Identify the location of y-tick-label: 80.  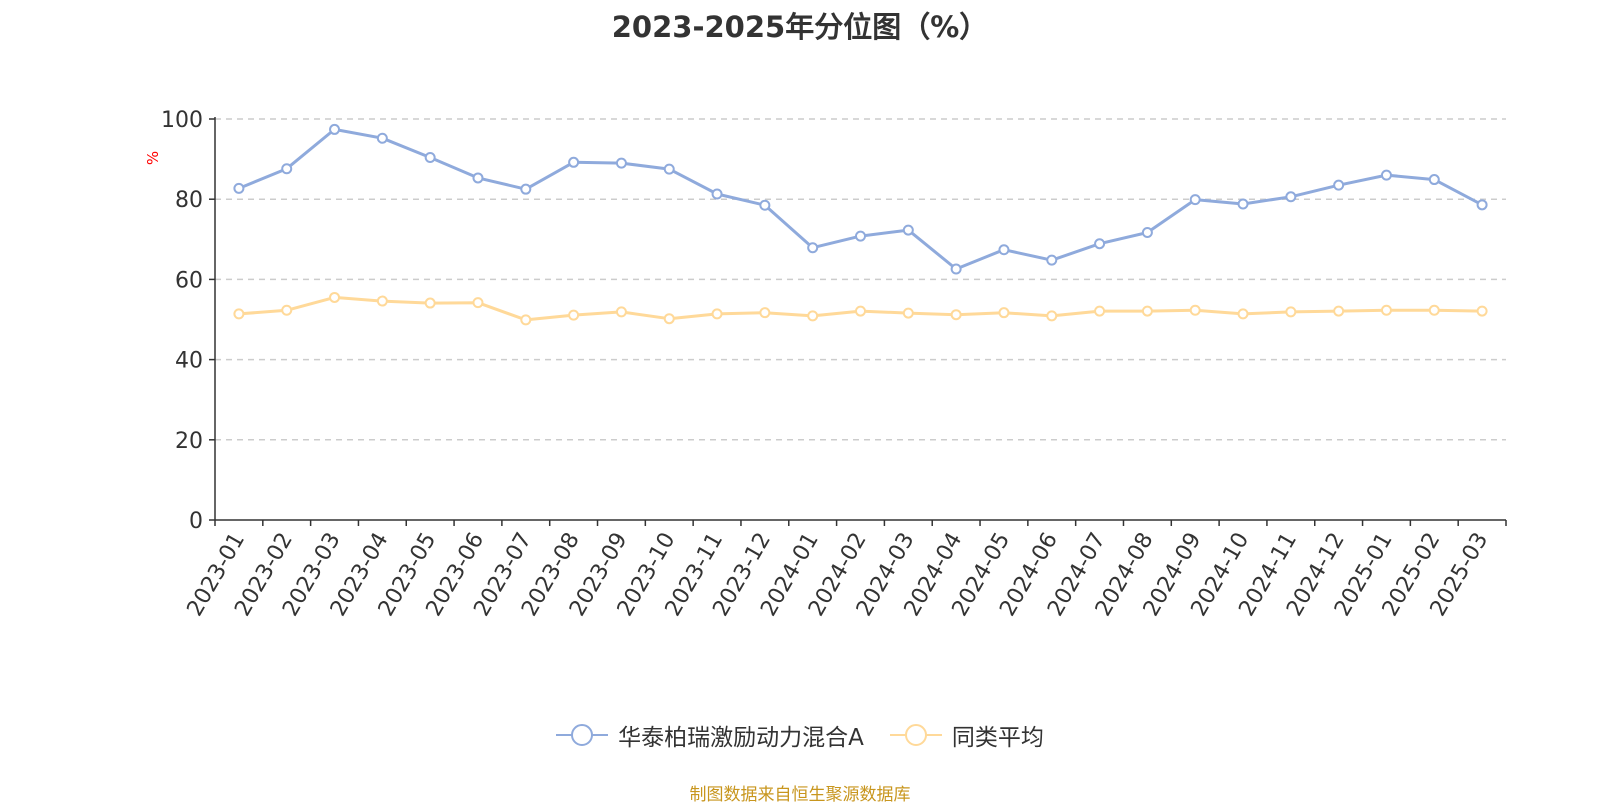
(189, 200).